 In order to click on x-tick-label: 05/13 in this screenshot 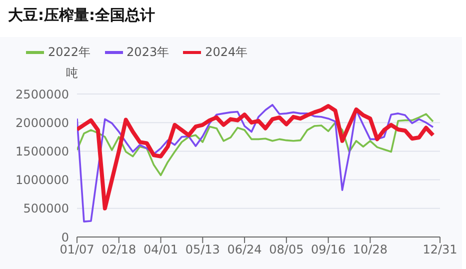, I will do `click(202, 249)`.